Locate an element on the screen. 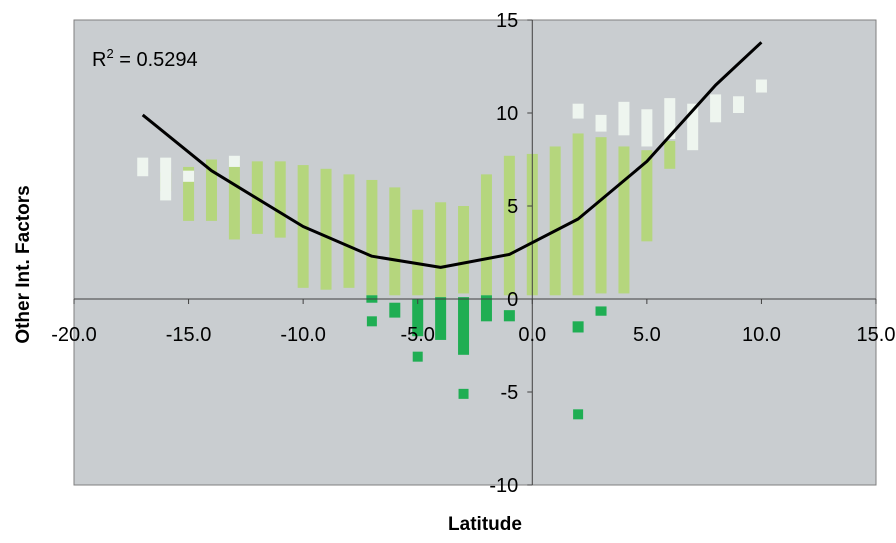 This screenshot has width=896, height=543. y-tick-label: 10 is located at coordinates (507, 114).